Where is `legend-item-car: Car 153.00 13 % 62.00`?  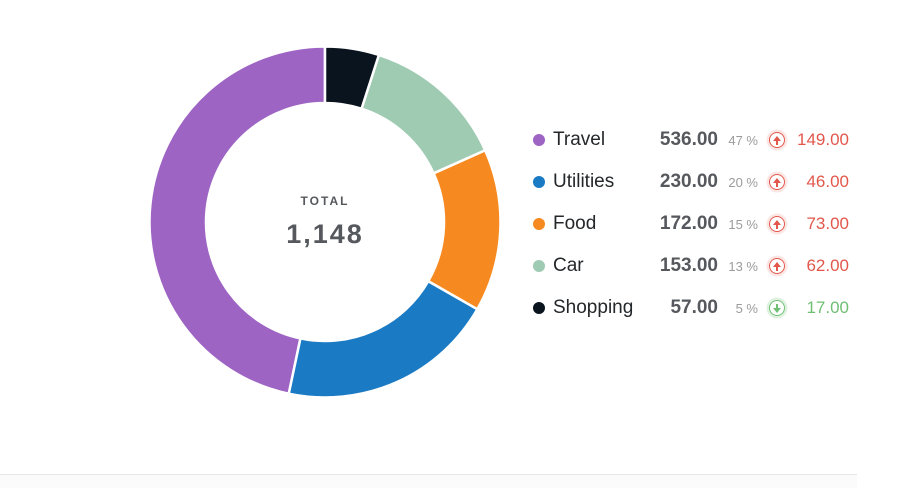
legend-item-car: Car 153.00 13 % 62.00 is located at coordinates (691, 266).